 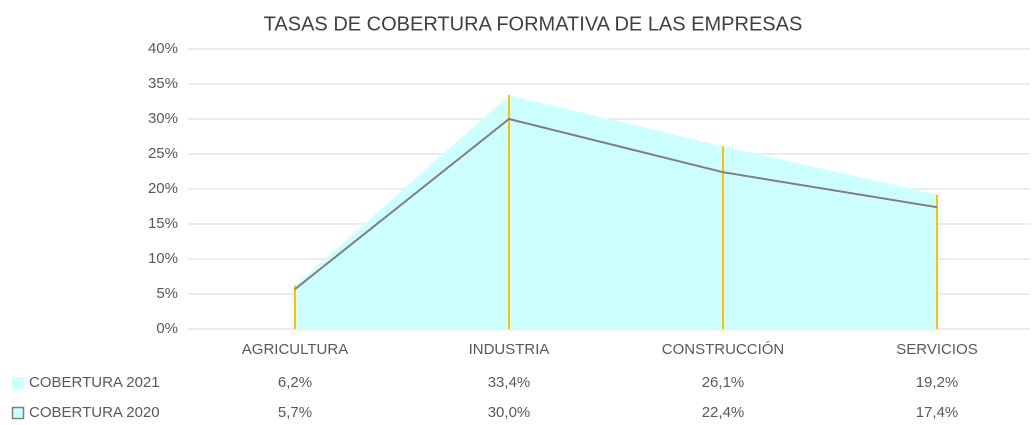 I want to click on data-table-value: 26,1%, so click(x=723, y=382).